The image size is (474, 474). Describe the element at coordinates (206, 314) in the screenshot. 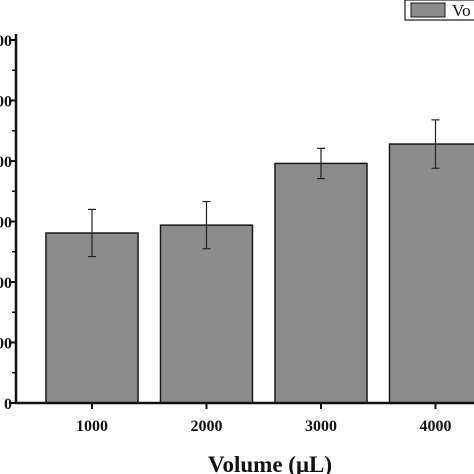

I see `bar-2000` at that location.